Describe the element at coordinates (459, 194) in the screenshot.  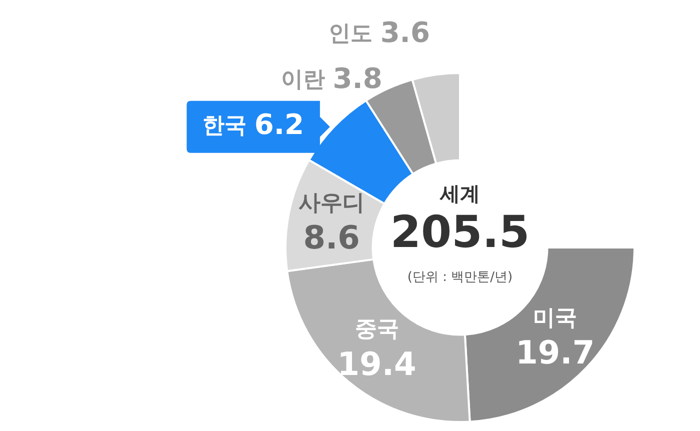
I see `text: 세계` at that location.